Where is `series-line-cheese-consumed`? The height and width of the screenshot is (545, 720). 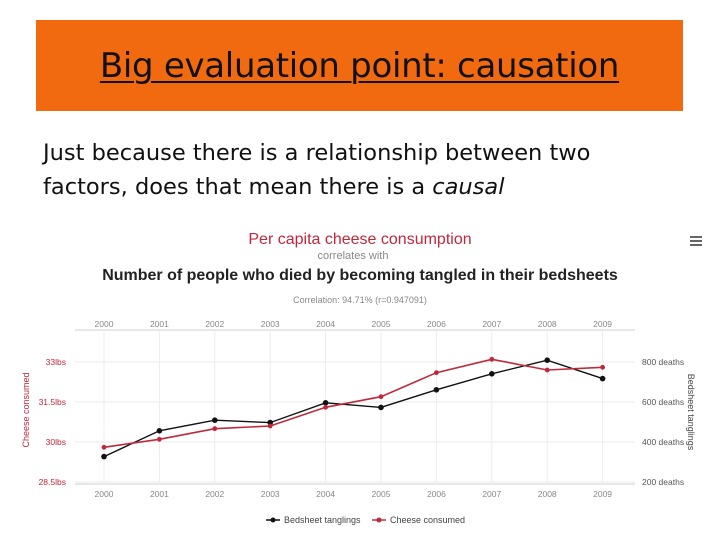
series-line-cheese-consumed is located at coordinates (353, 403).